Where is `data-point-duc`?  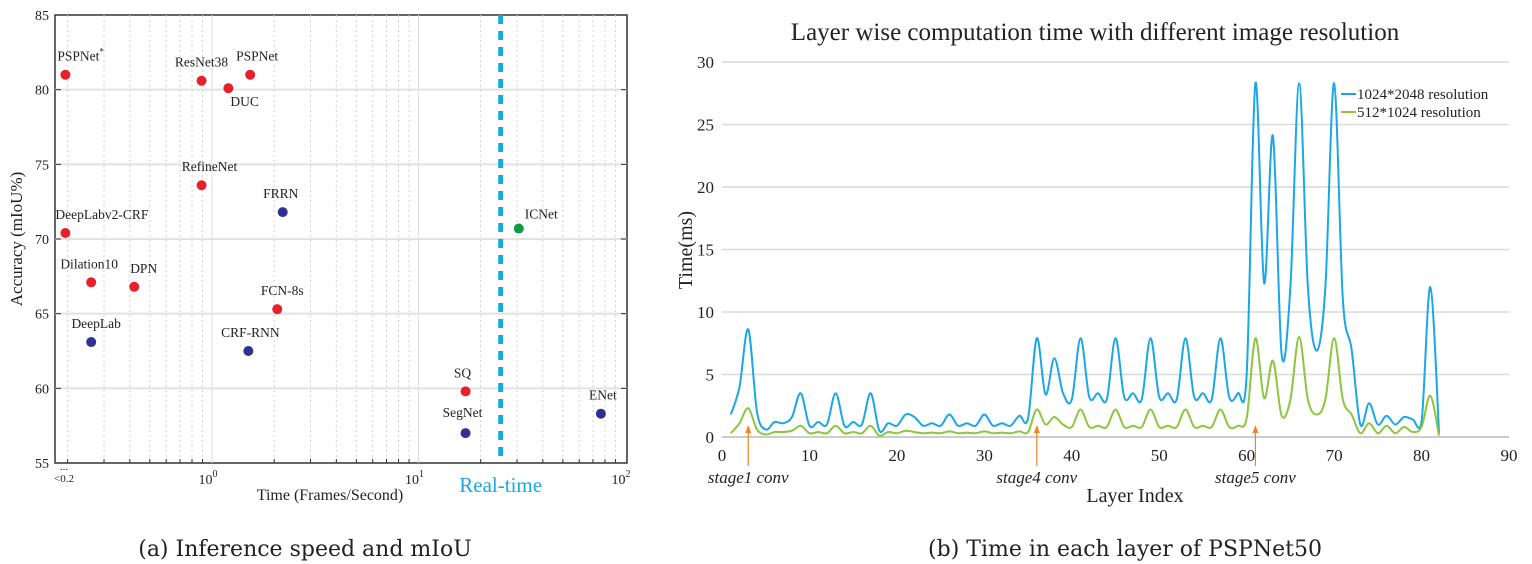
data-point-duc is located at coordinates (228, 88).